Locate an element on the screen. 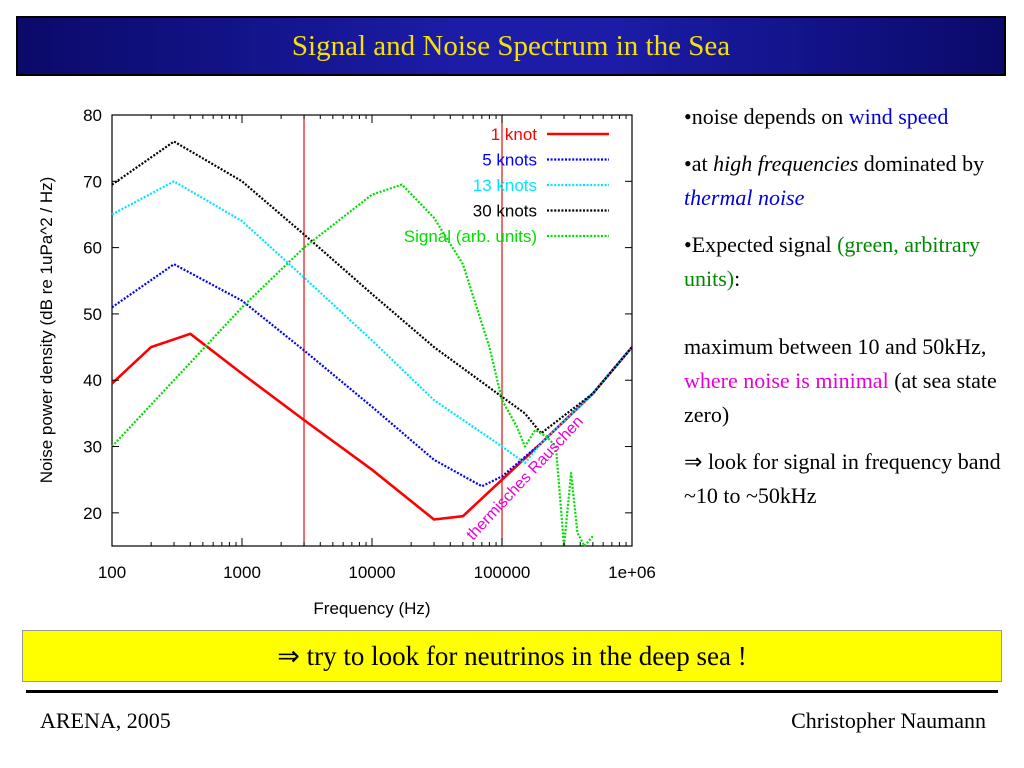 The height and width of the screenshot is (768, 1024). x-axis-label: Frequency (Hz) is located at coordinates (371, 608).